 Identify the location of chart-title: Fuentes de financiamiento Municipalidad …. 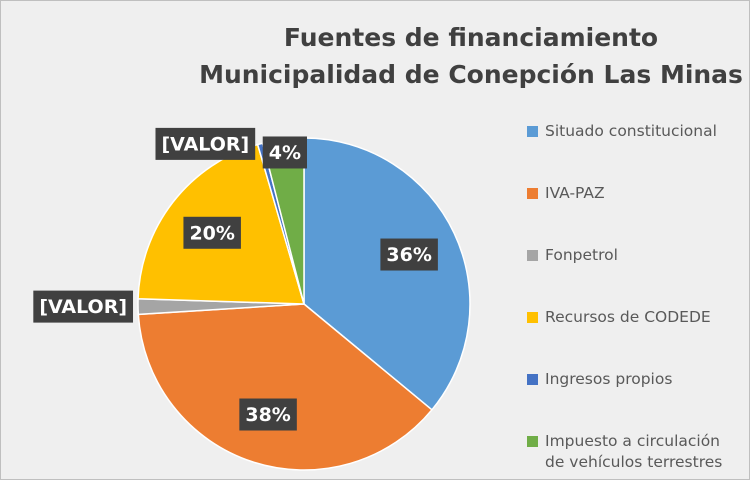
(471, 56).